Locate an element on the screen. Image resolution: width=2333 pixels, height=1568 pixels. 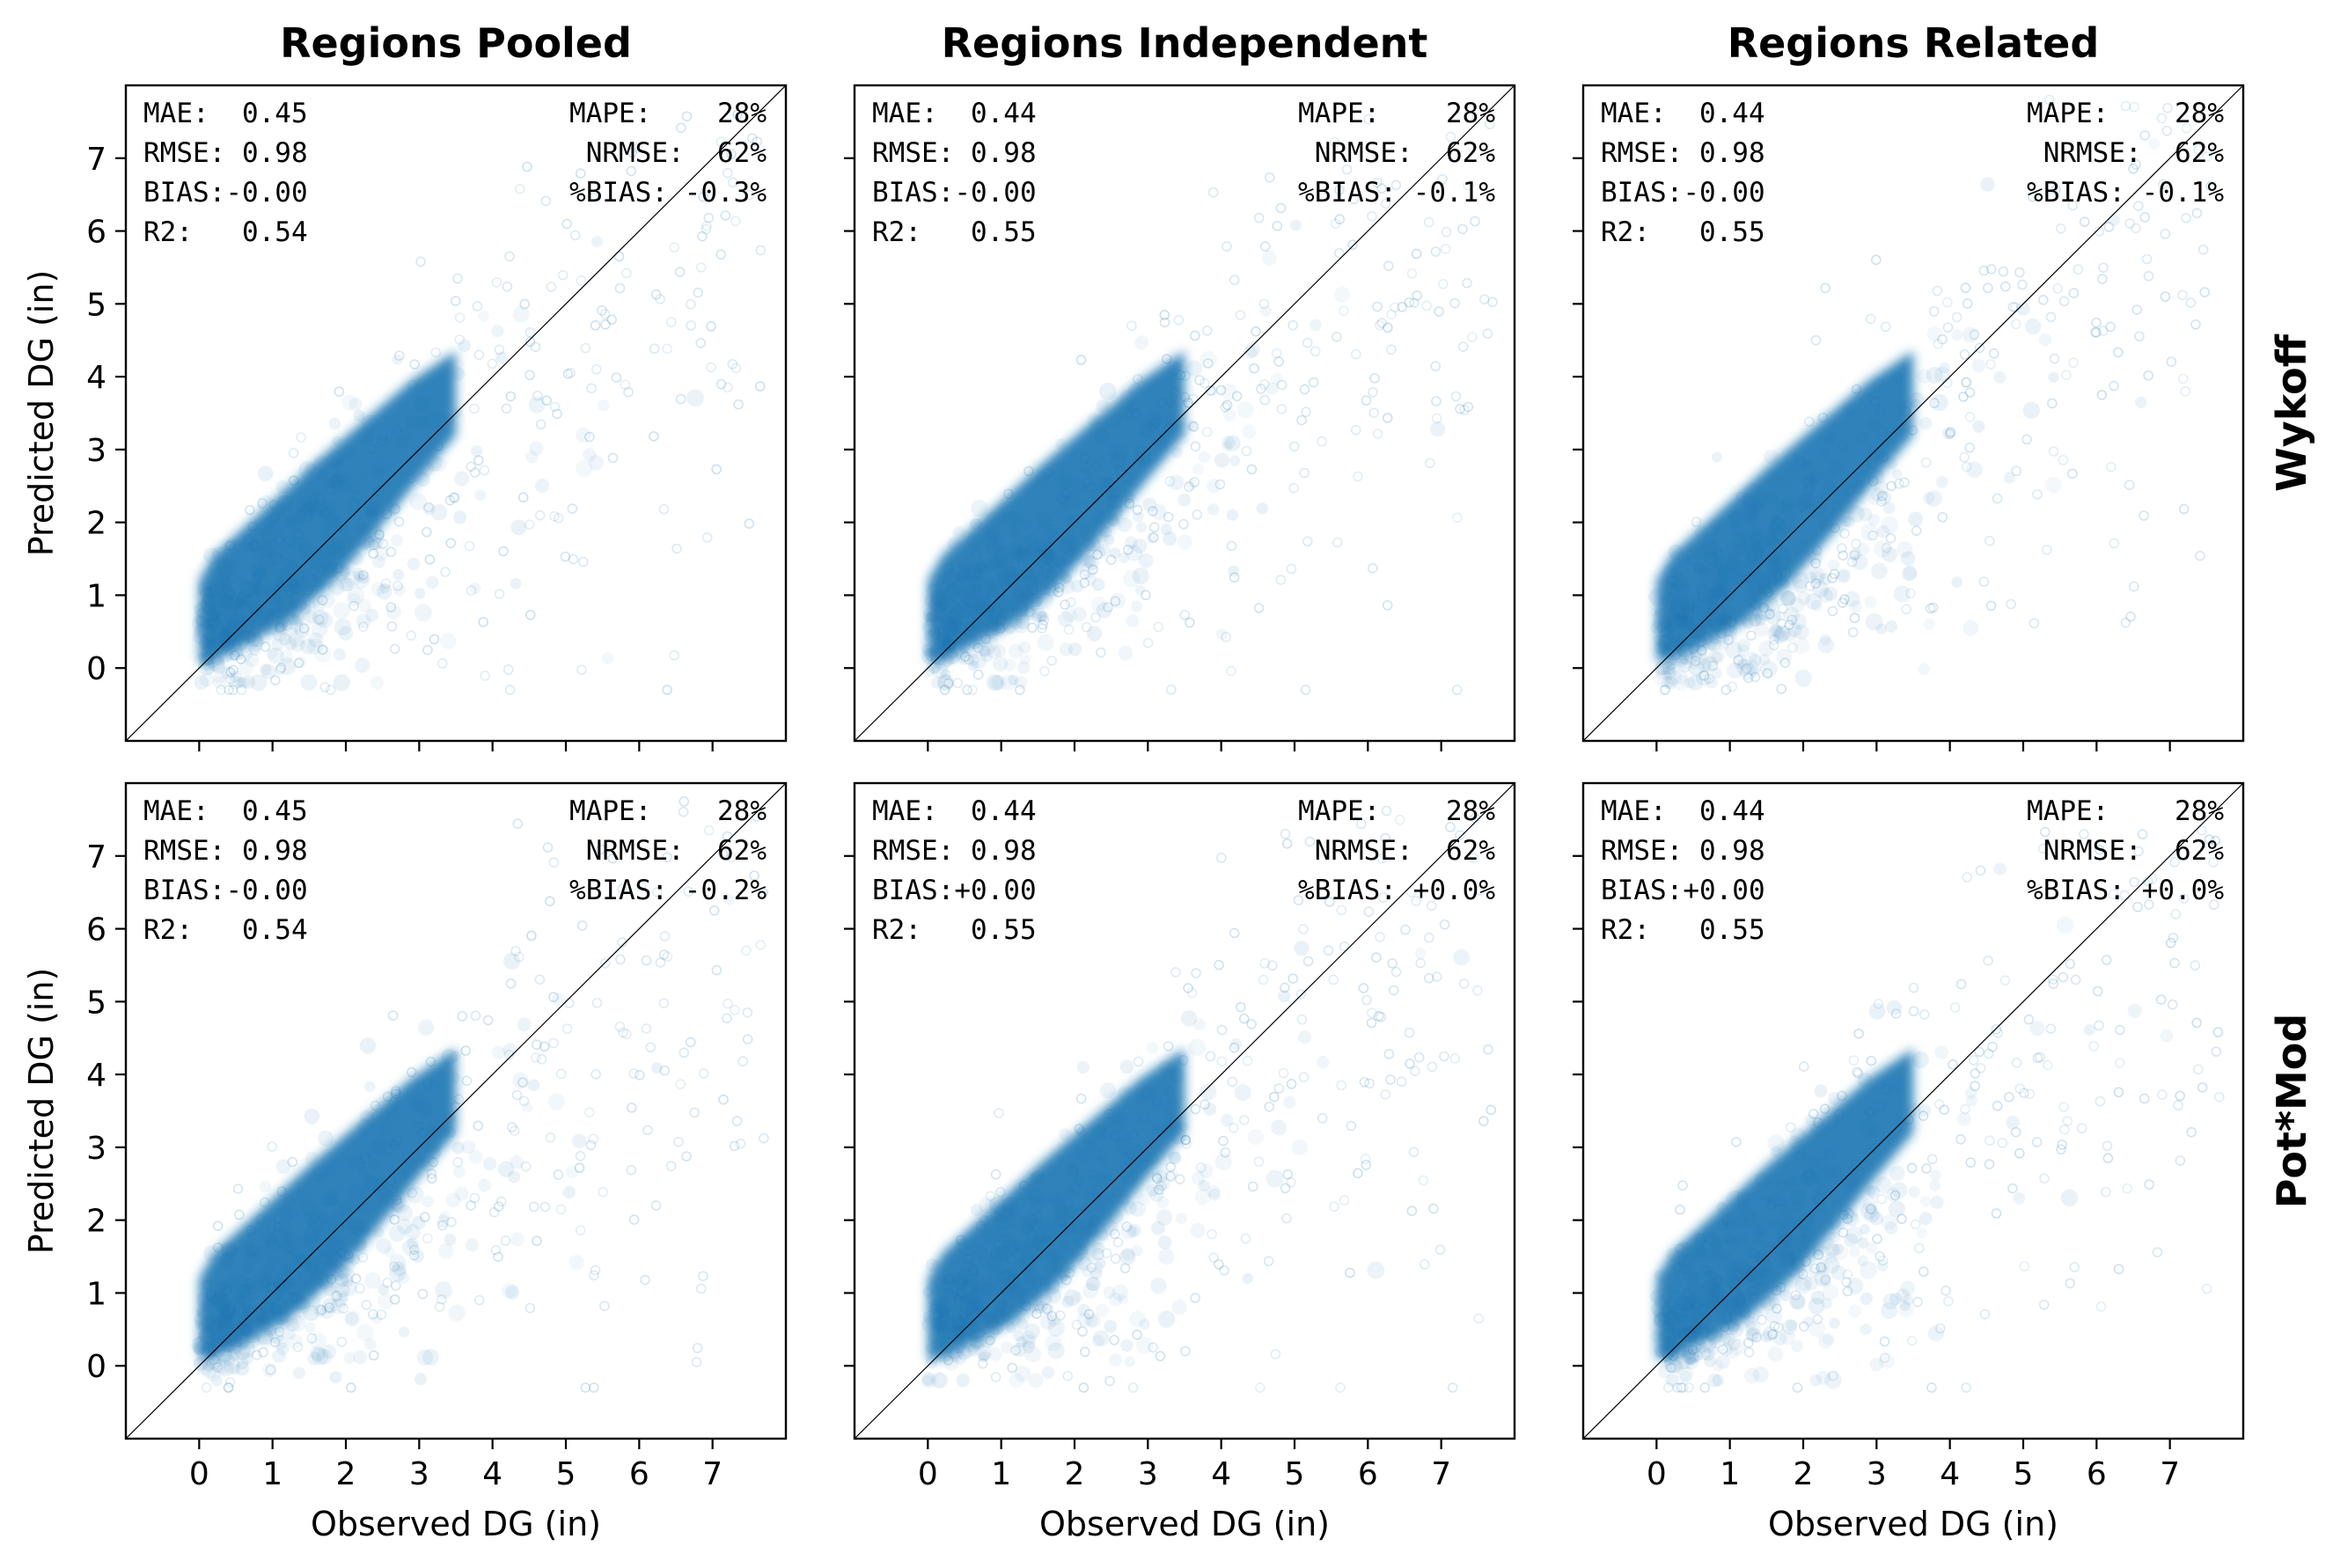
column-title: Regions Independent is located at coordinates (1185, 43).